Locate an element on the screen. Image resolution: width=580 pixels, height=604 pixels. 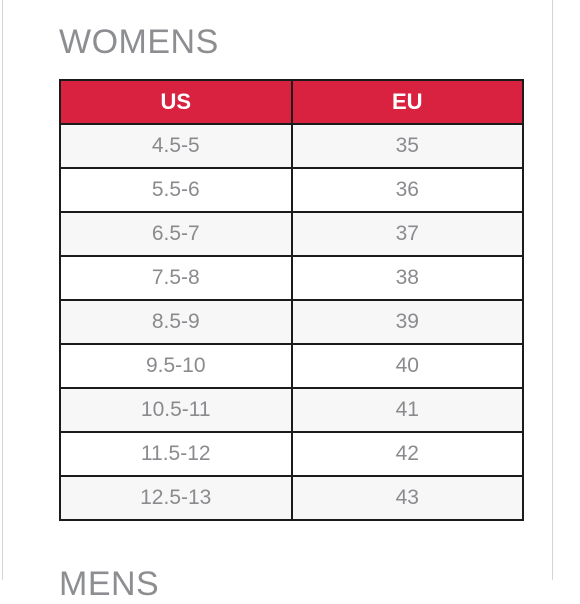
table-row: 9.5-10 40 is located at coordinates (291, 366).